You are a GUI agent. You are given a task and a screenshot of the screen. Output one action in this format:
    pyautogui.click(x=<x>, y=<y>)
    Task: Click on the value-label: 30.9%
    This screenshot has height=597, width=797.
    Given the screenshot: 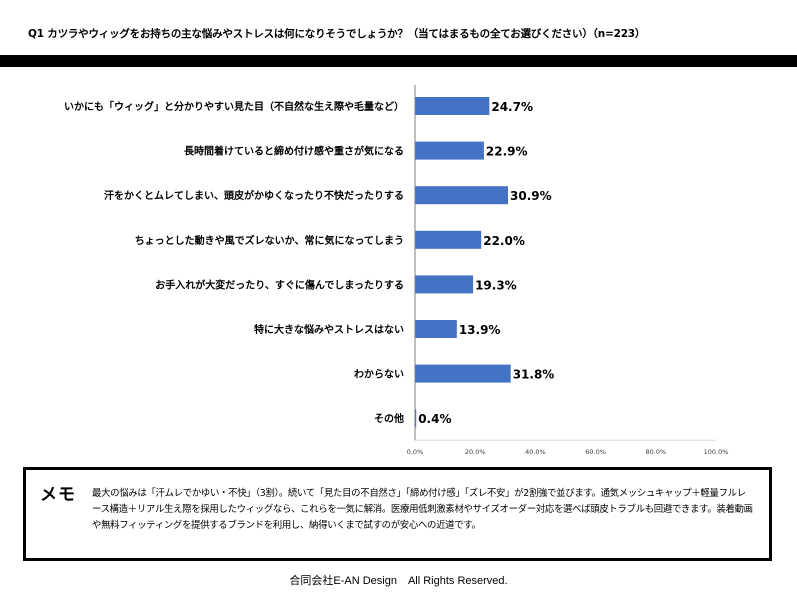 What is the action you would take?
    pyautogui.click(x=531, y=196)
    